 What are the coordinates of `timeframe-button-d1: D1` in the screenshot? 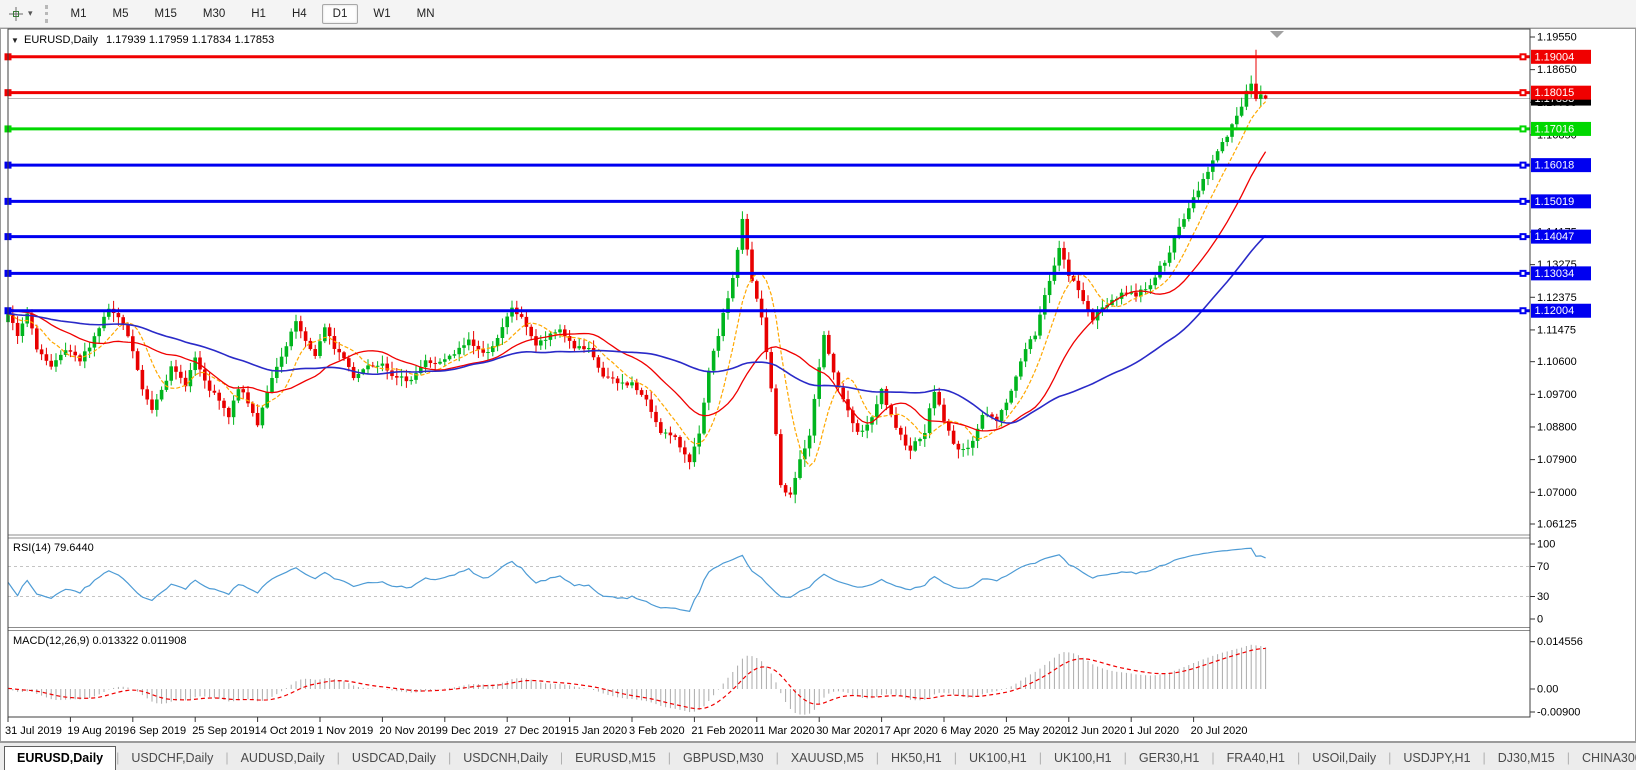 It's located at (340, 13).